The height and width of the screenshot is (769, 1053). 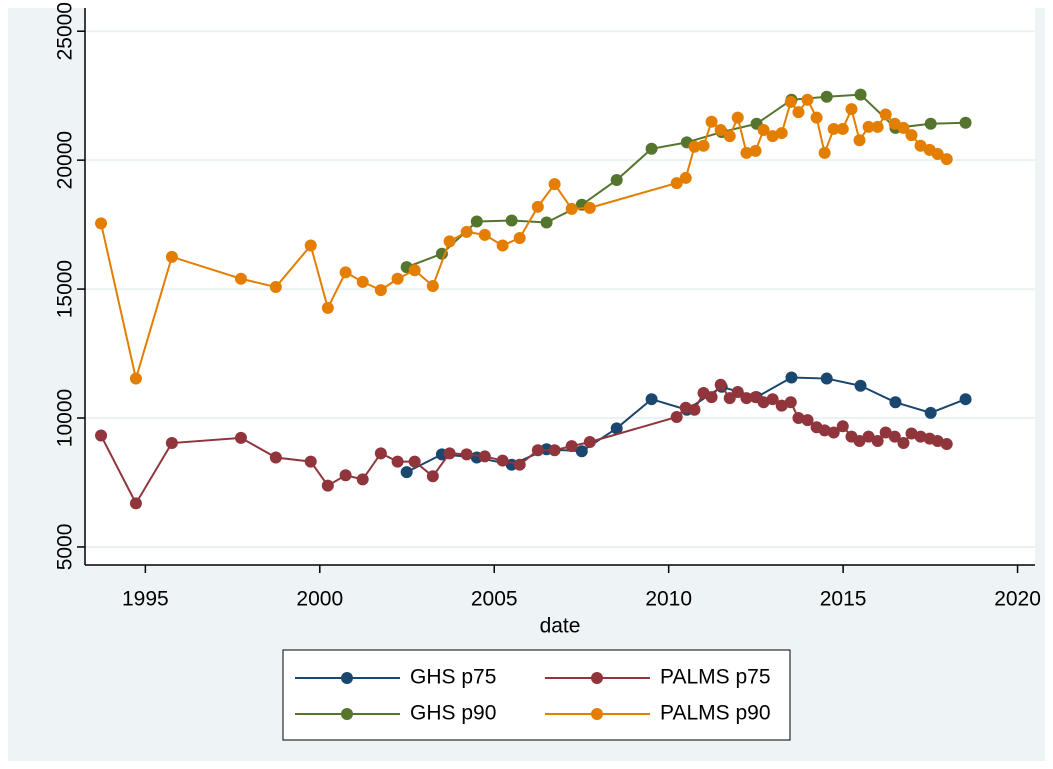 I want to click on legend-box, so click(x=536, y=695).